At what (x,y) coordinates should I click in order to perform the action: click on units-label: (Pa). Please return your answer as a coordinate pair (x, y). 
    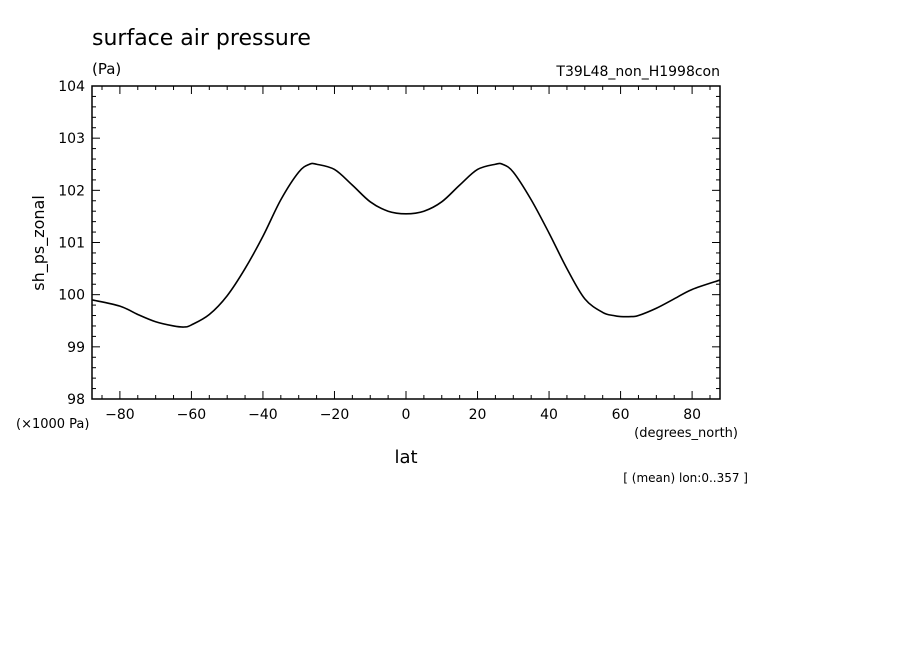
    Looking at the image, I should click on (106, 69).